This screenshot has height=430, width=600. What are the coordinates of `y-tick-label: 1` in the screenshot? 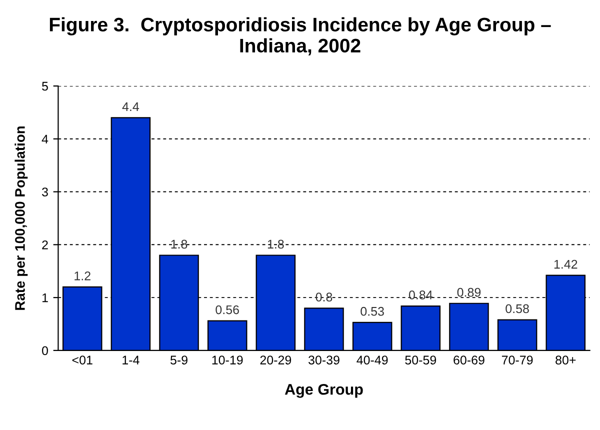 It's located at (45, 297).